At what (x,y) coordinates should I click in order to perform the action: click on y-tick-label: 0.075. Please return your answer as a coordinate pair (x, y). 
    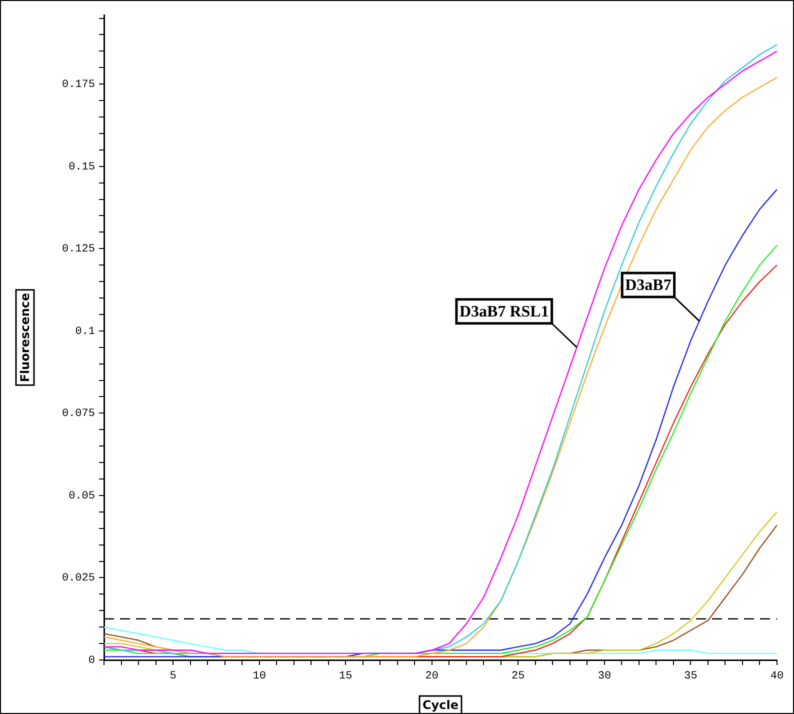
    Looking at the image, I should click on (78, 414).